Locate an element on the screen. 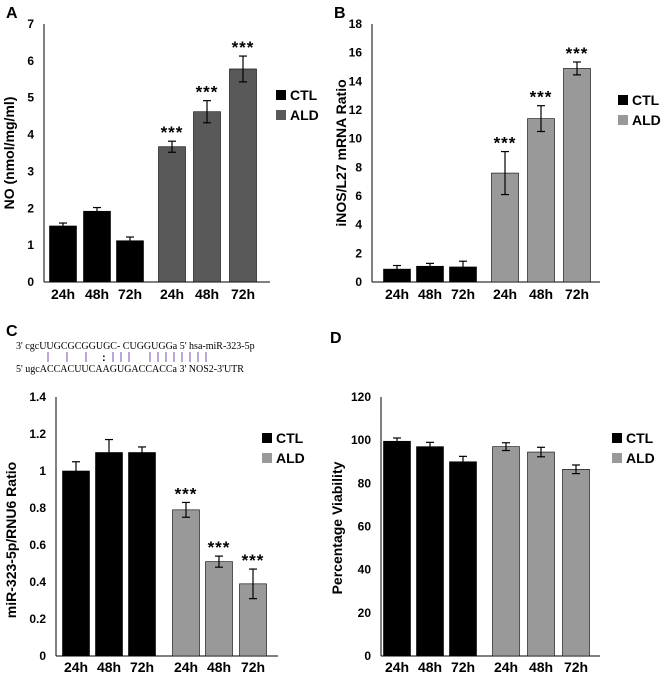 Image resolution: width=669 pixels, height=682 pixels. panel-d-y-ticks: 0 20 40 60 80 100 120 is located at coordinates (361, 526).